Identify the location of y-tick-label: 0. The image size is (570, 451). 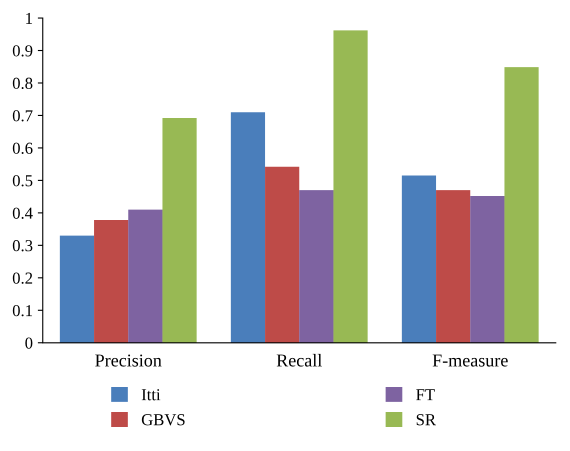
(28, 343).